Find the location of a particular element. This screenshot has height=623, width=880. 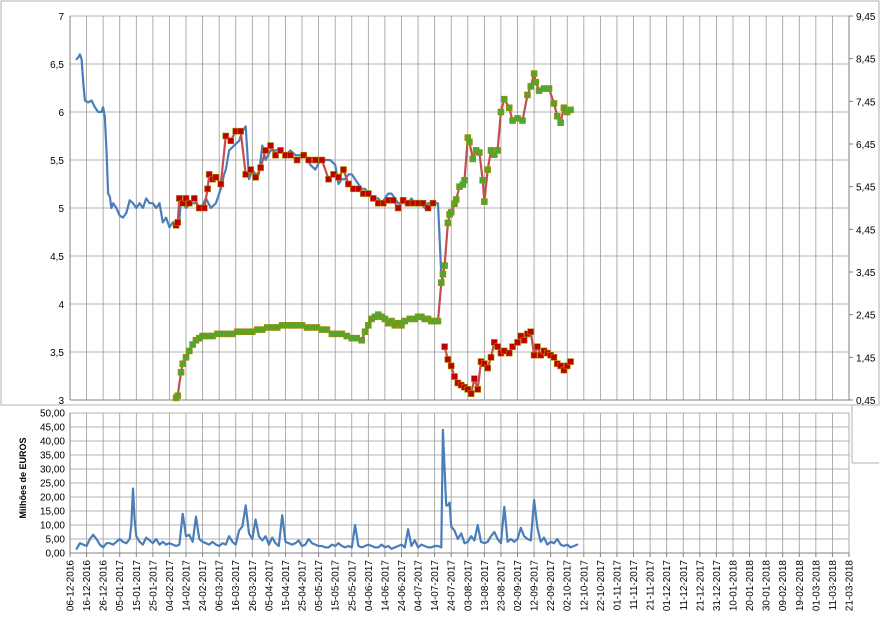

lower-y-tick-label: 15,00 is located at coordinates (52, 512).